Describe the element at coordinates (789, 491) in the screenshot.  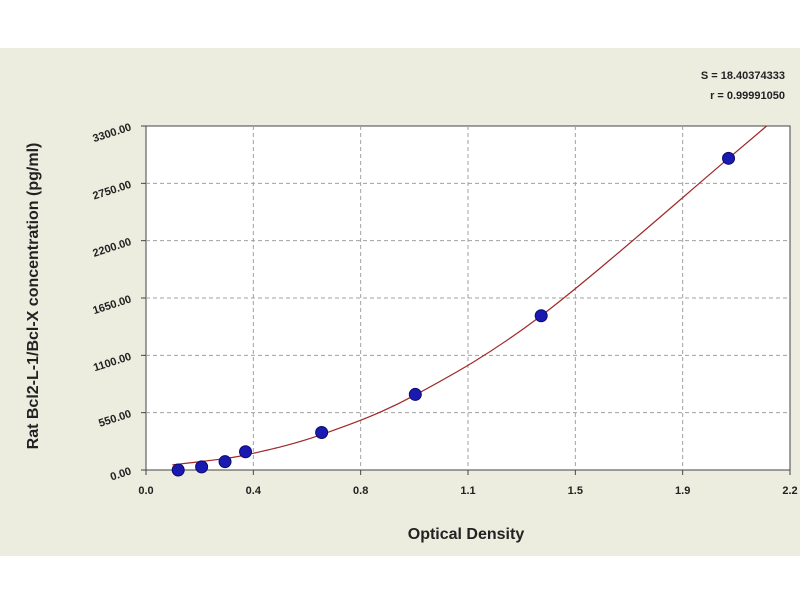
I see `x-tick-label: 2.2` at that location.